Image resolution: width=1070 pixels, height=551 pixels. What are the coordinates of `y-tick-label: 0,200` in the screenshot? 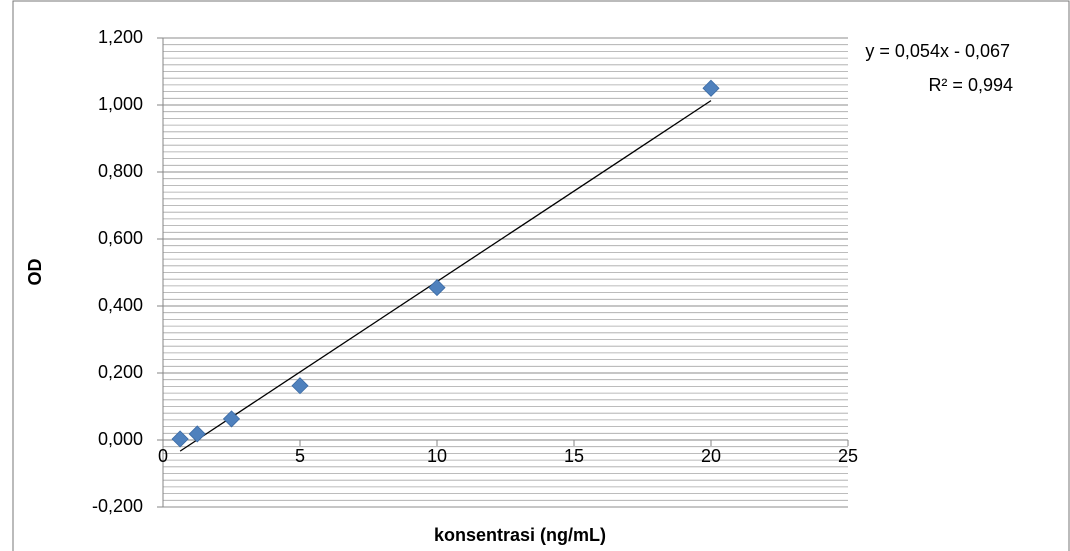 It's located at (120, 372).